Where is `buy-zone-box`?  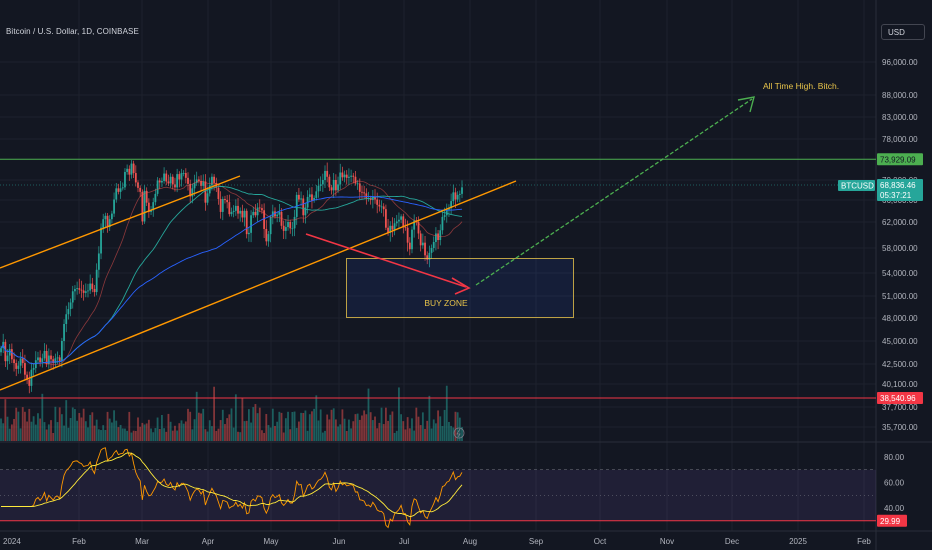 buy-zone-box is located at coordinates (460, 288).